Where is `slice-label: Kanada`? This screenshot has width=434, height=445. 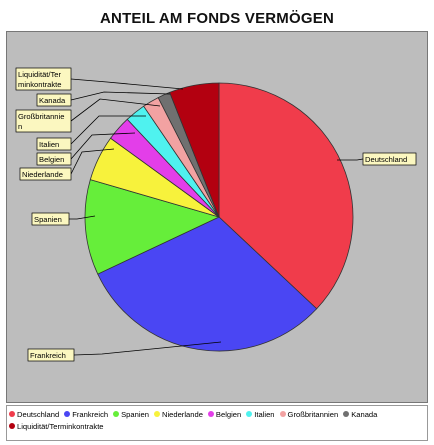
slice-label: Kanada is located at coordinates (52, 100).